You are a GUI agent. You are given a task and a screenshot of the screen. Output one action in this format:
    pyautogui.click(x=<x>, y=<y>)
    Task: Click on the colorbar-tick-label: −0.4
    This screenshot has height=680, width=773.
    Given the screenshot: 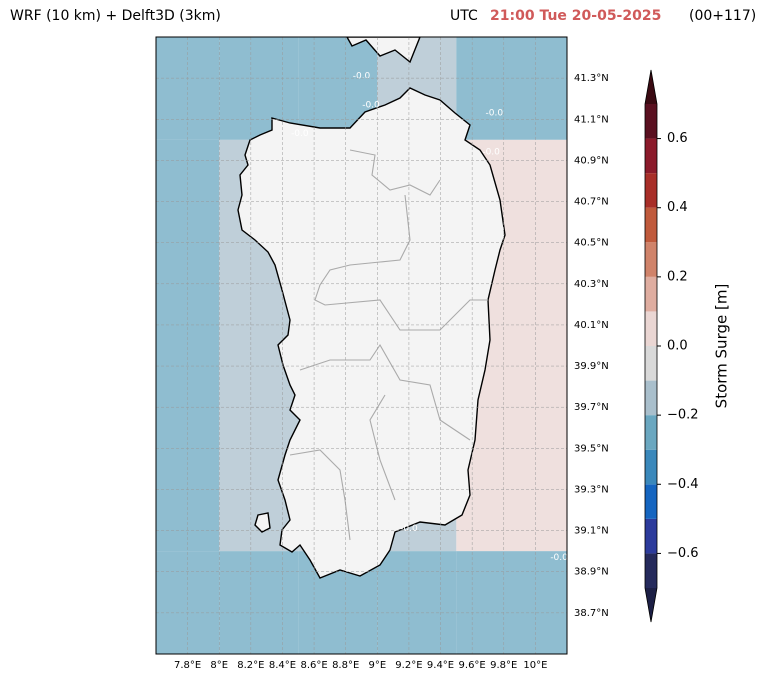 What is the action you would take?
    pyautogui.click(x=683, y=484)
    